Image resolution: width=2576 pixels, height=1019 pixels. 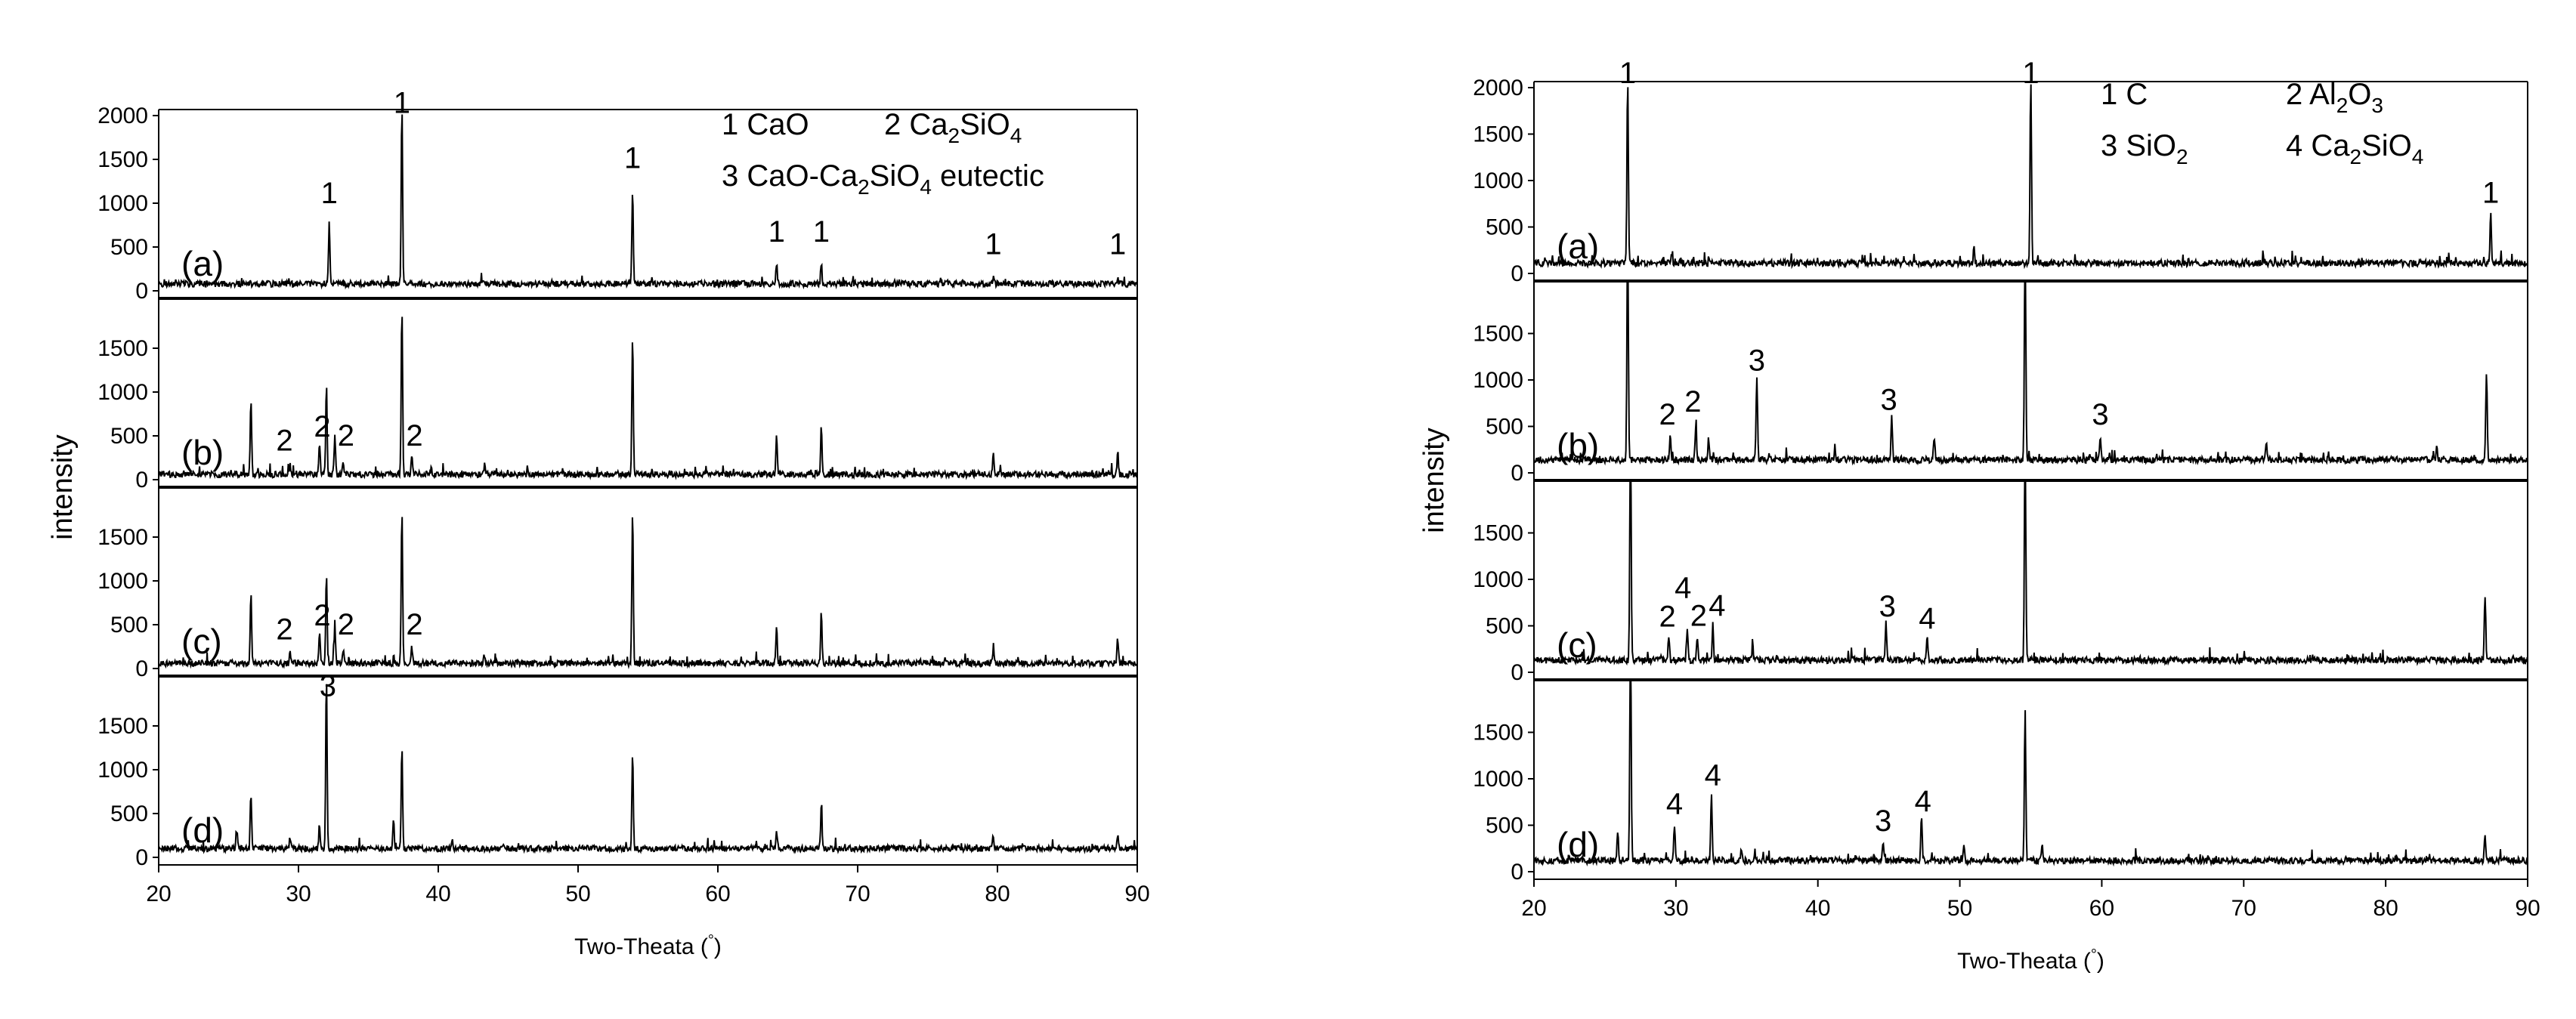 What do you see at coordinates (202, 830) in the screenshot?
I see `sample-label: (d)` at bounding box center [202, 830].